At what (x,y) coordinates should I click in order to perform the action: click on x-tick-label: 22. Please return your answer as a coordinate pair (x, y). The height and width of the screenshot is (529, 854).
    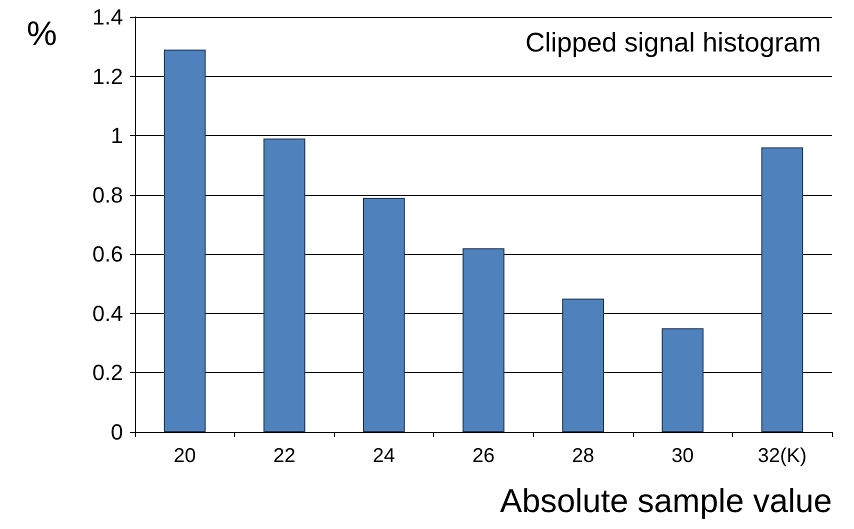
    Looking at the image, I should click on (284, 456).